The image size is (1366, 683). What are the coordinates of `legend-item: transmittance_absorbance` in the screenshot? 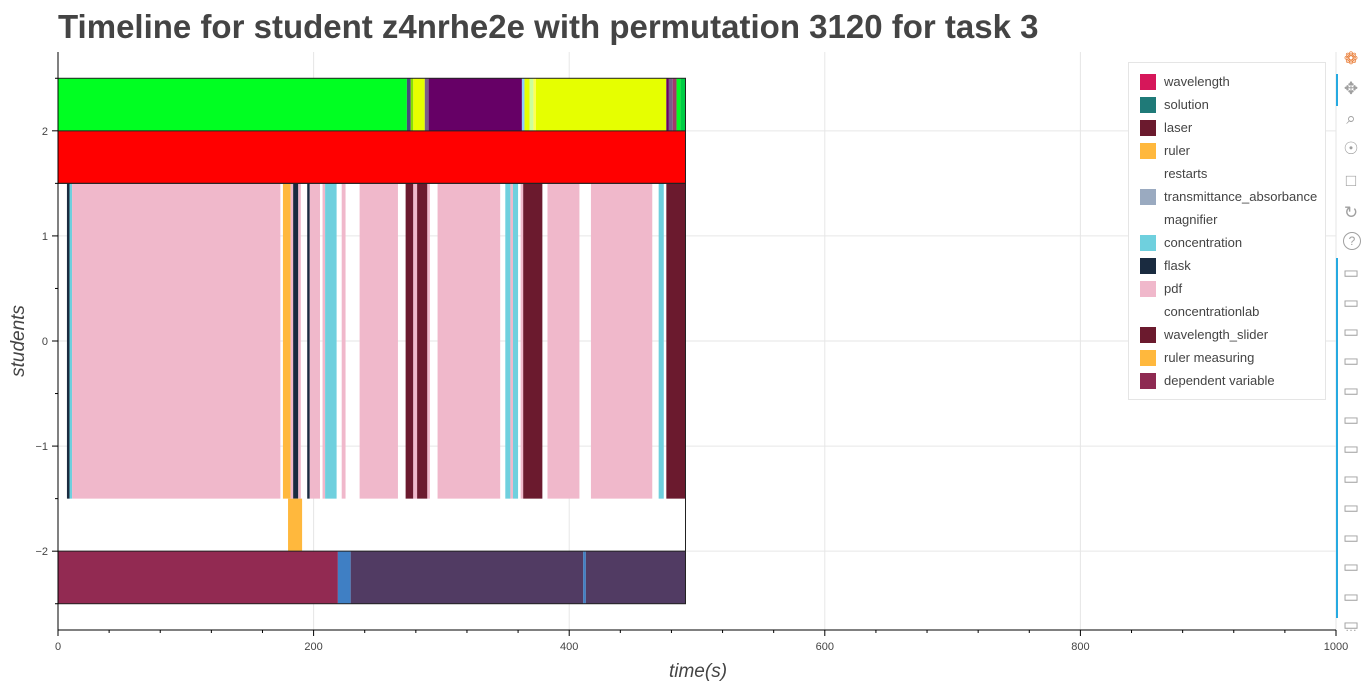 It's located at (1232, 196).